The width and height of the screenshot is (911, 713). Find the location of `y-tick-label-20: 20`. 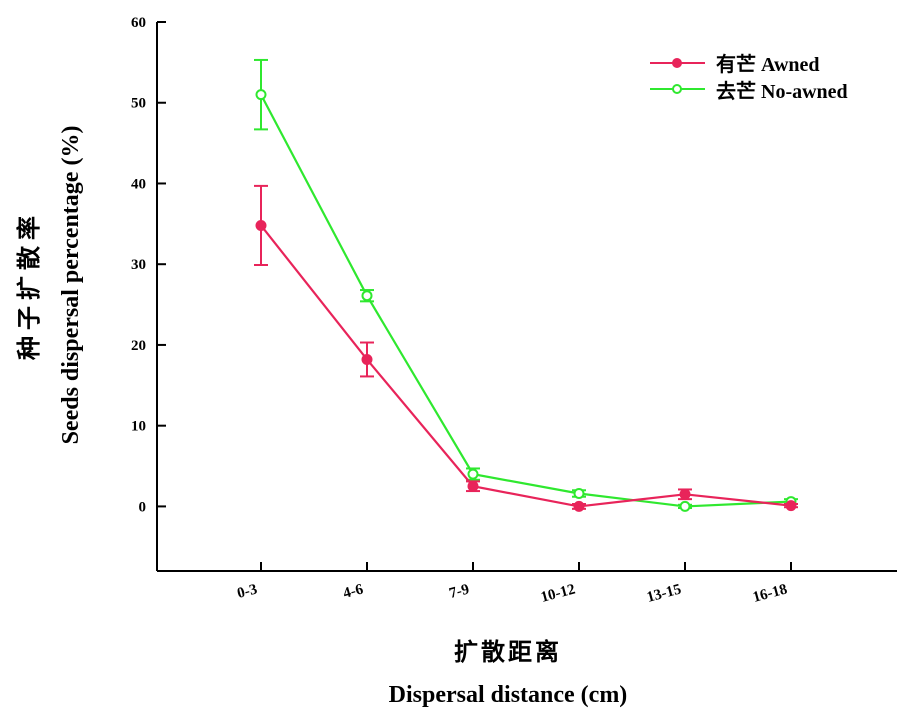

y-tick-label-20: 20 is located at coordinates (138, 346).